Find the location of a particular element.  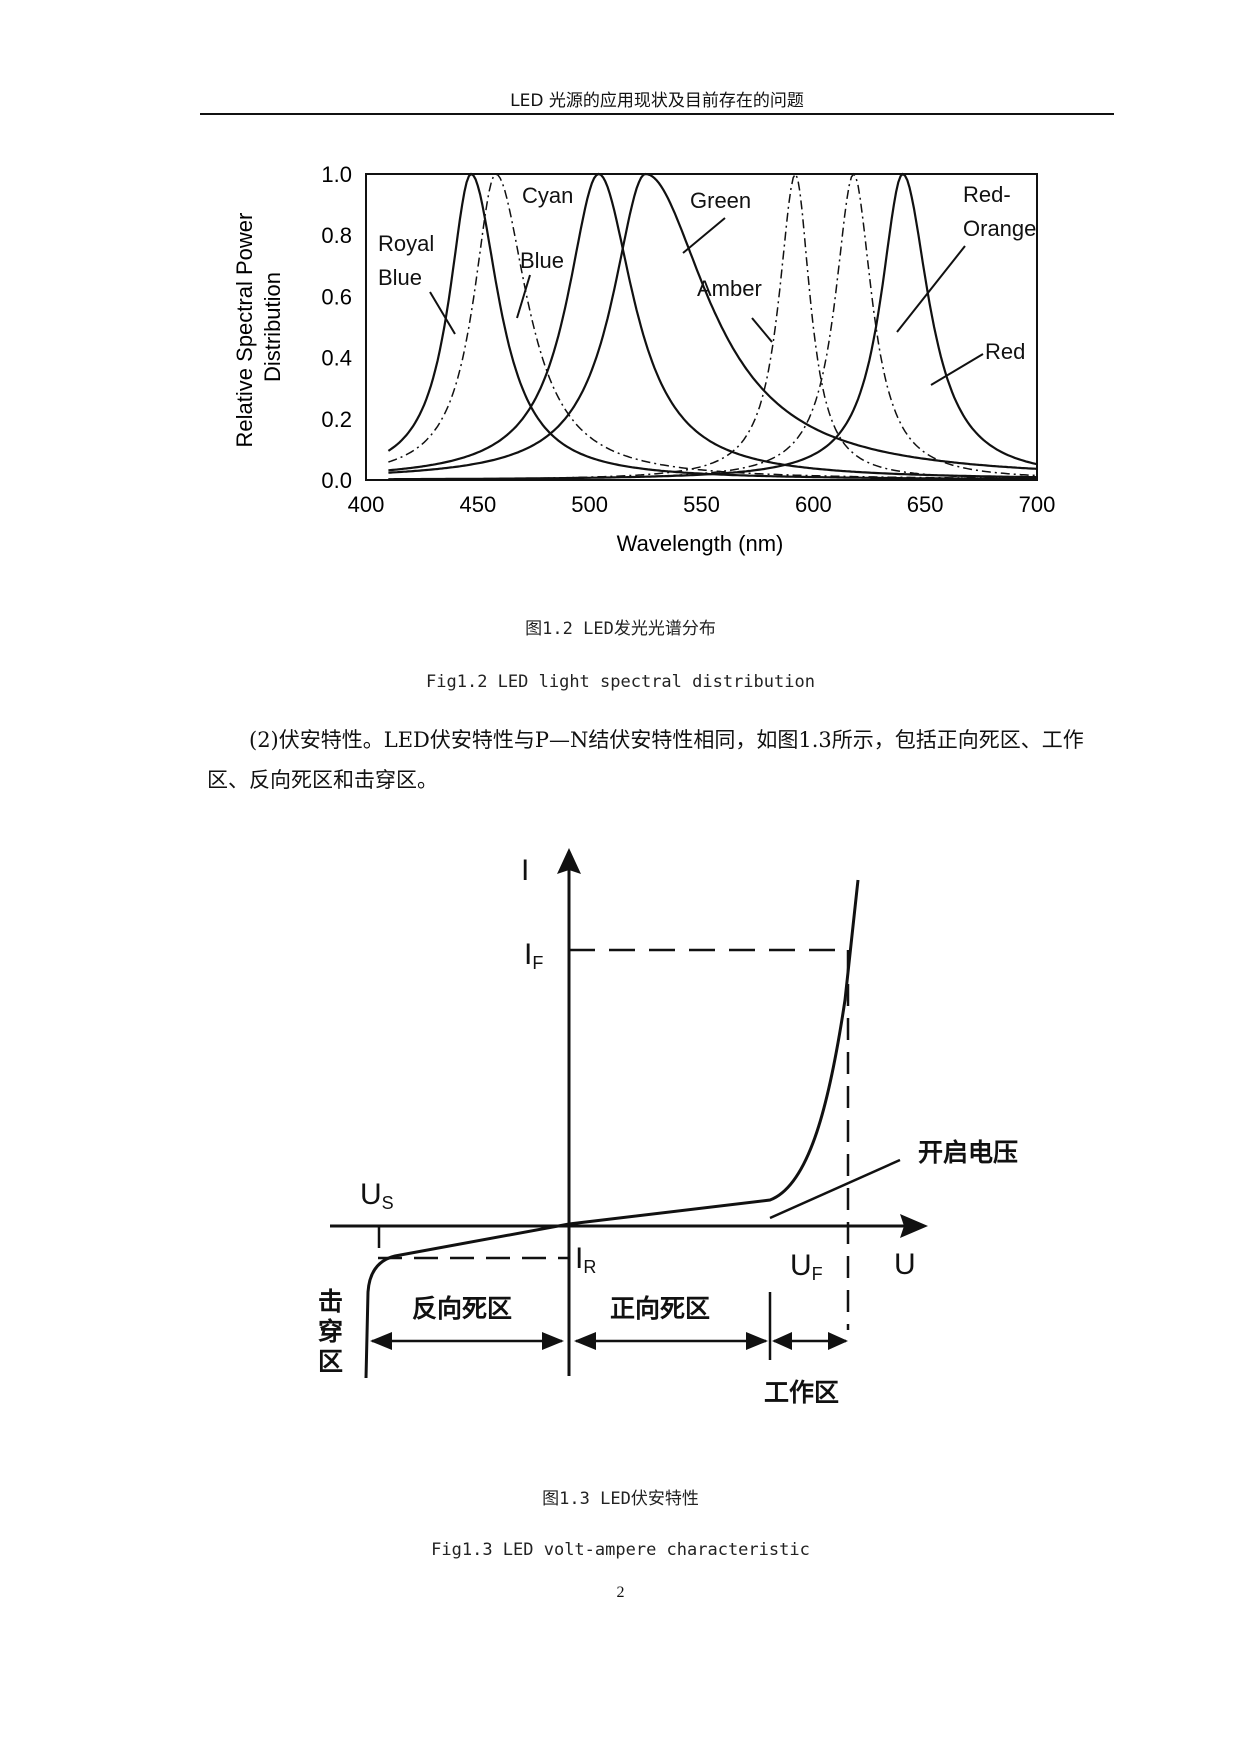

x-tick-6: 700 is located at coordinates (1037, 504).